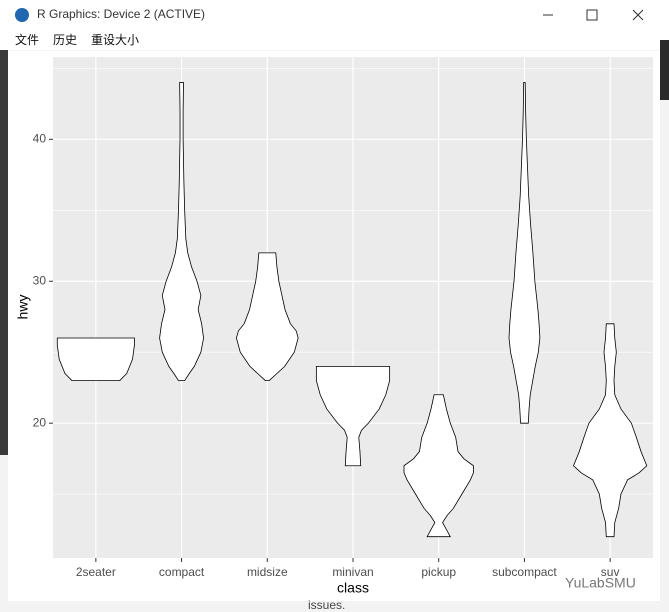  Describe the element at coordinates (27, 39) in the screenshot. I see `menu-item: 文件` at that location.